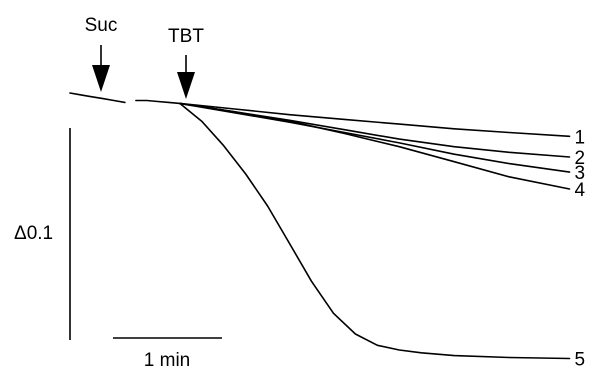 This screenshot has height=377, width=593. I want to click on suc-annotation-label: Suc, so click(101, 25).